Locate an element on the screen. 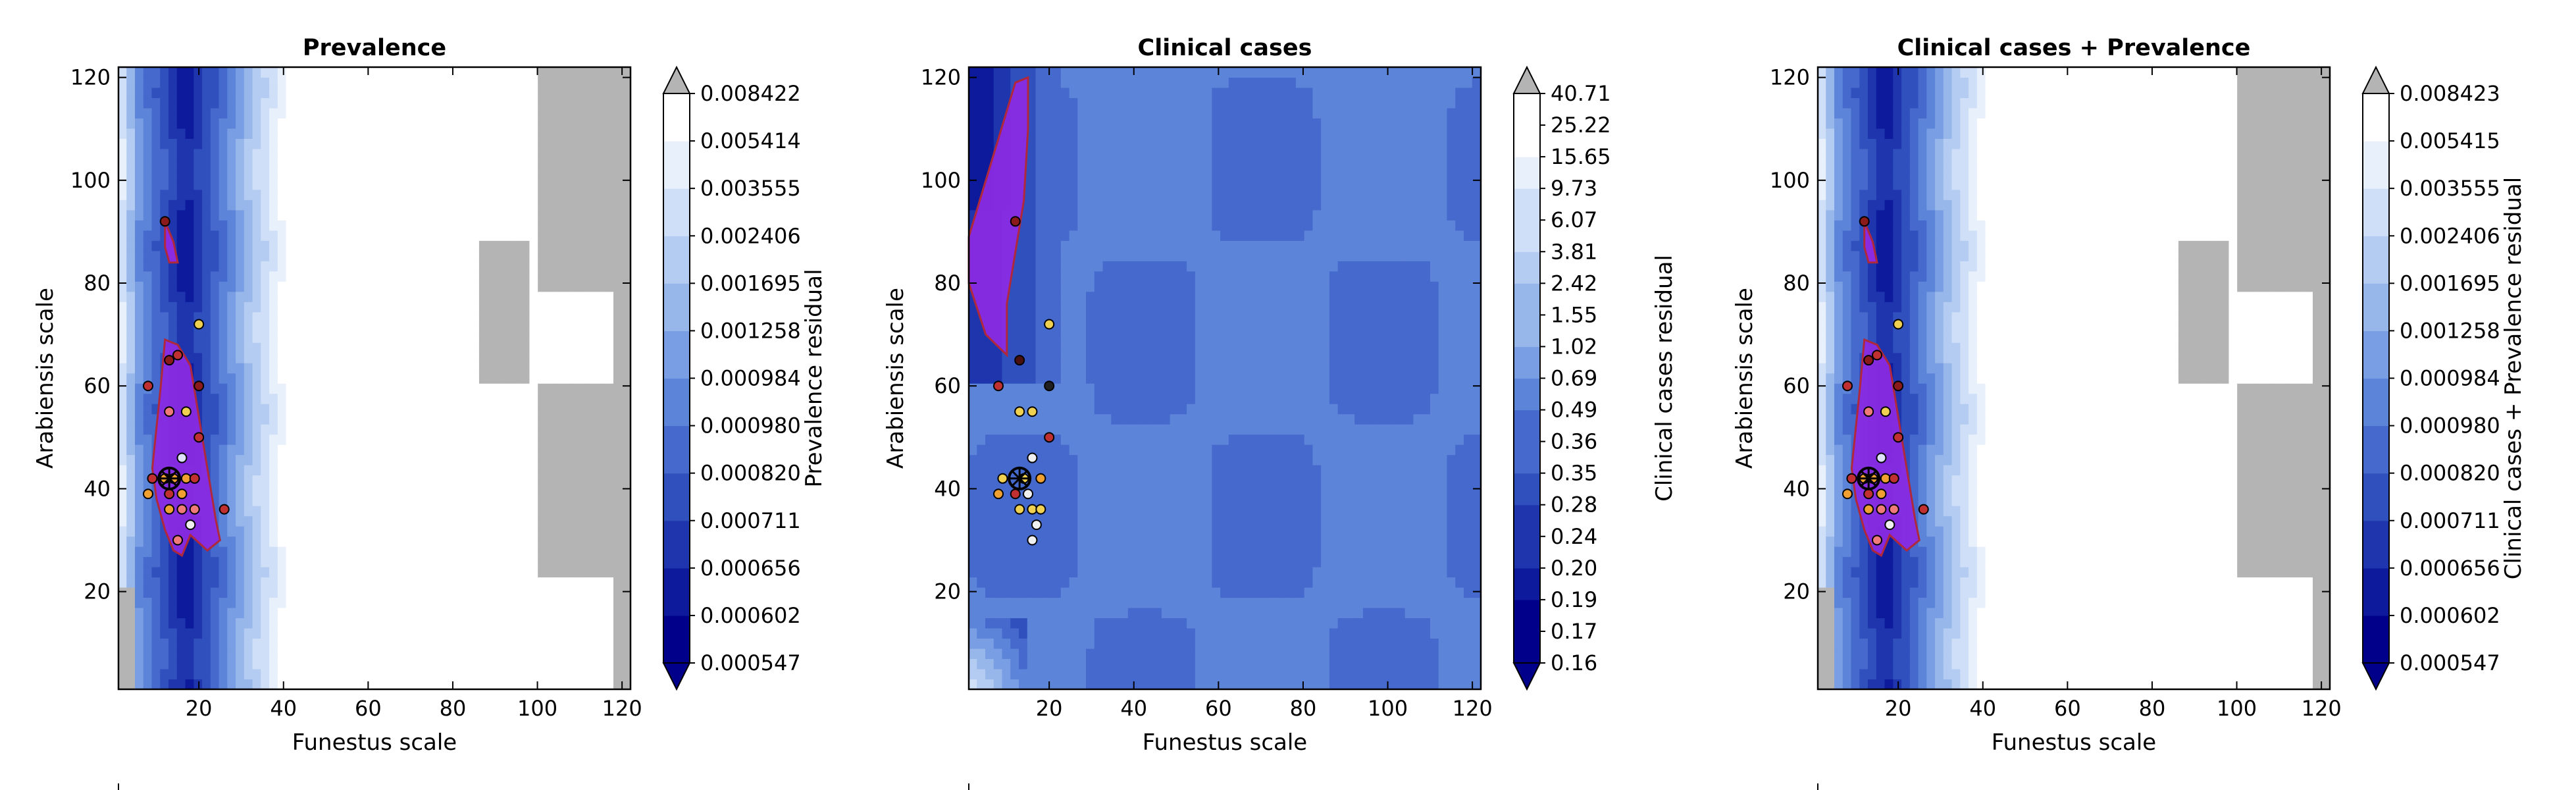 This screenshot has height=790, width=2576. colorbar-tick-label: 25.22 is located at coordinates (1581, 126).